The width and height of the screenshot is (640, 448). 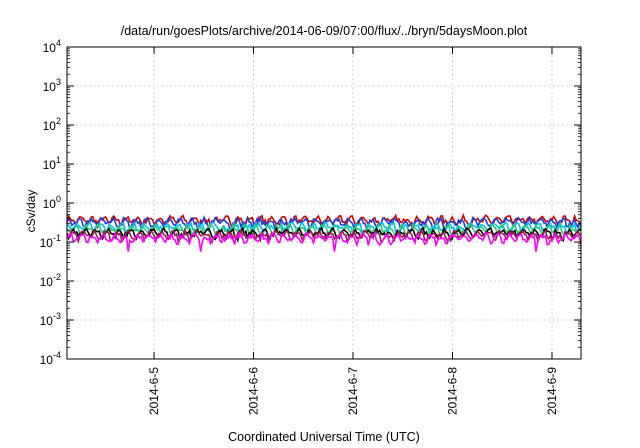 What do you see at coordinates (52, 85) in the screenshot?
I see `y-tick-label: 10³` at bounding box center [52, 85].